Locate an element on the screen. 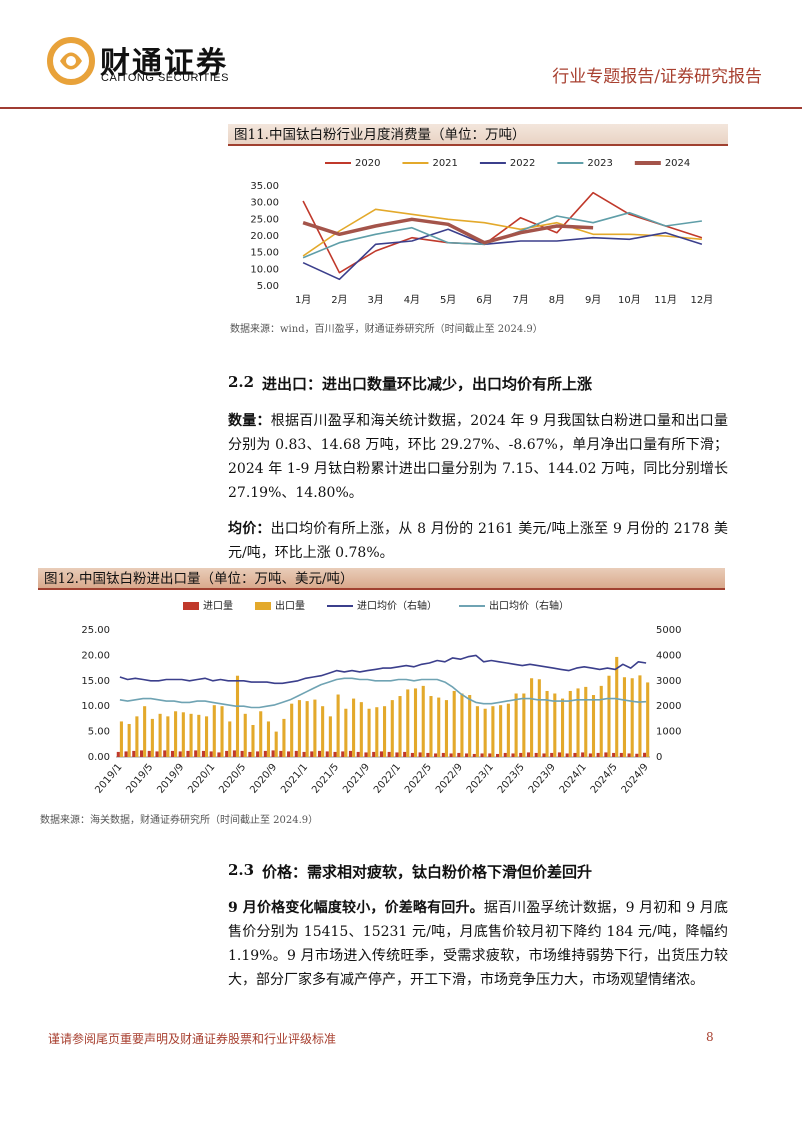 This screenshot has width=802, height=1133. y-tick-label: 15.00 is located at coordinates (95, 681).